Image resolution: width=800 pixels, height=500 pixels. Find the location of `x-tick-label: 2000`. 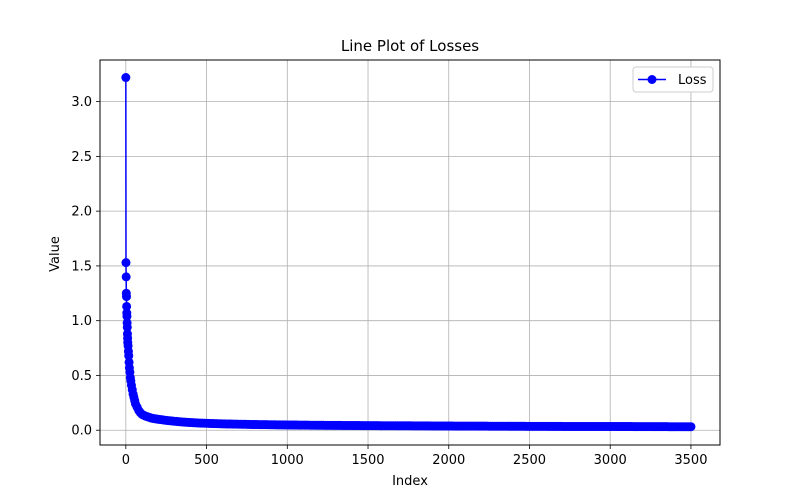

x-tick-label: 2000 is located at coordinates (448, 460).